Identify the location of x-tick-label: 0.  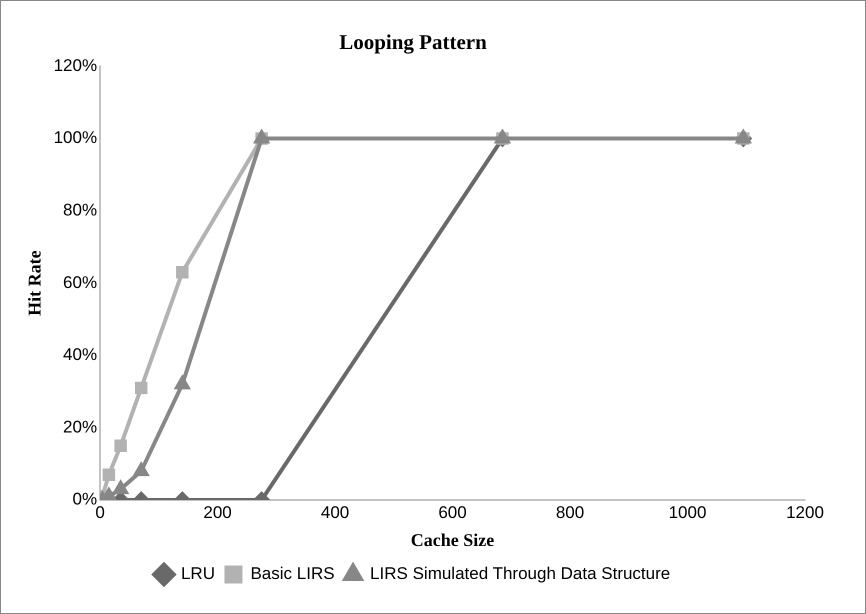
(100, 512).